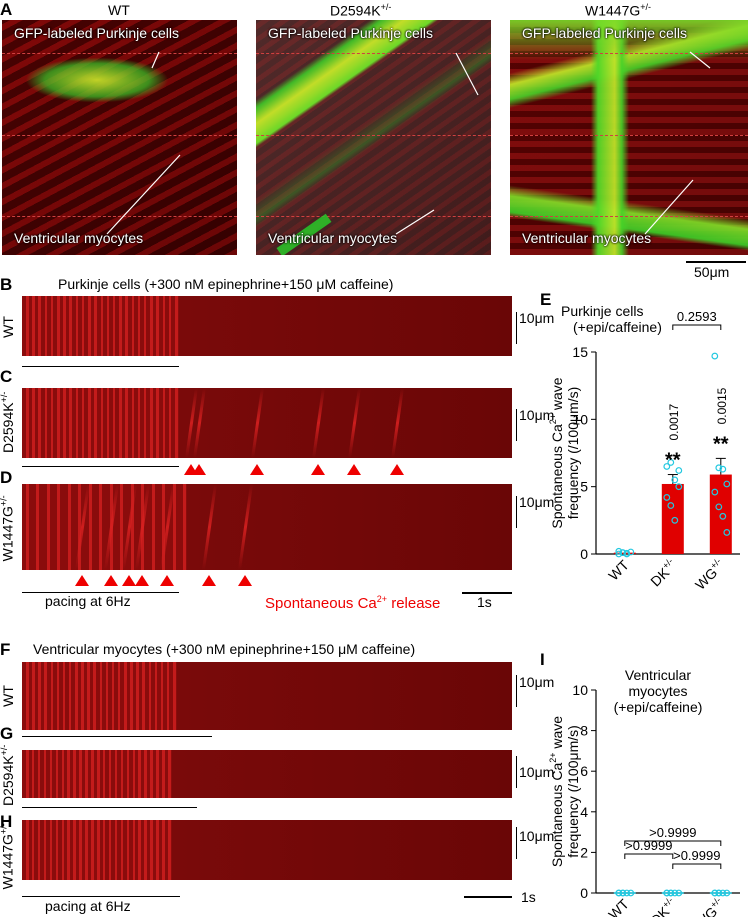 The width and height of the screenshot is (750, 917). Describe the element at coordinates (721, 444) in the screenshot. I see `significance-stars: **` at that location.